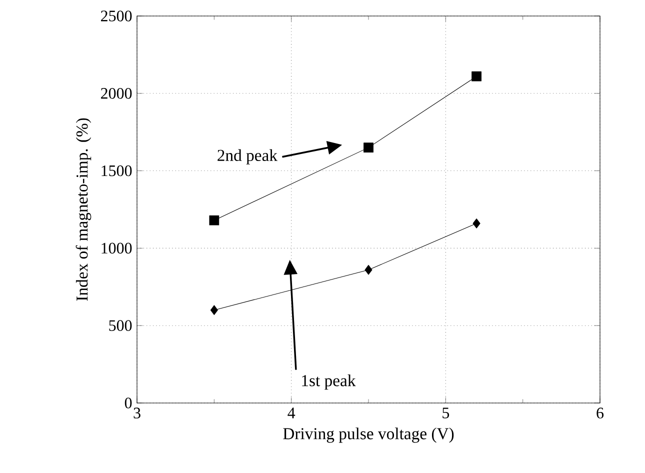  What do you see at coordinates (329, 382) in the screenshot?
I see `annotation: 1st peak` at bounding box center [329, 382].